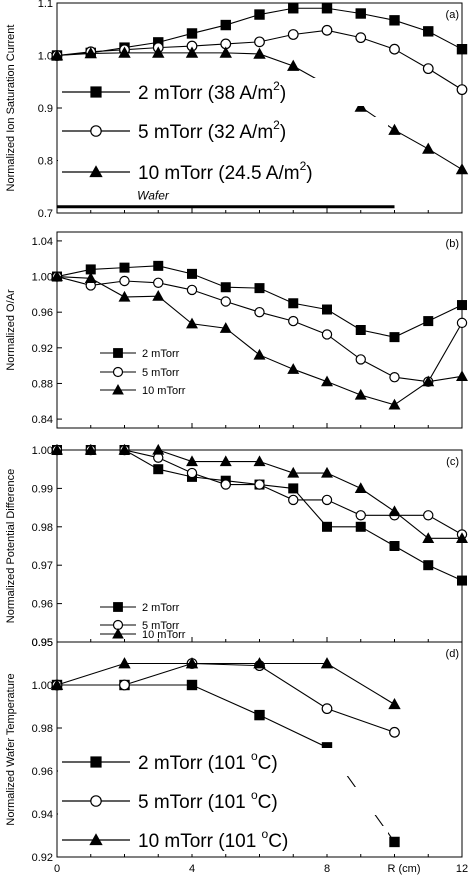 This screenshot has height=878, width=469. I want to click on legend-label: 10 mTorr, so click(164, 635).